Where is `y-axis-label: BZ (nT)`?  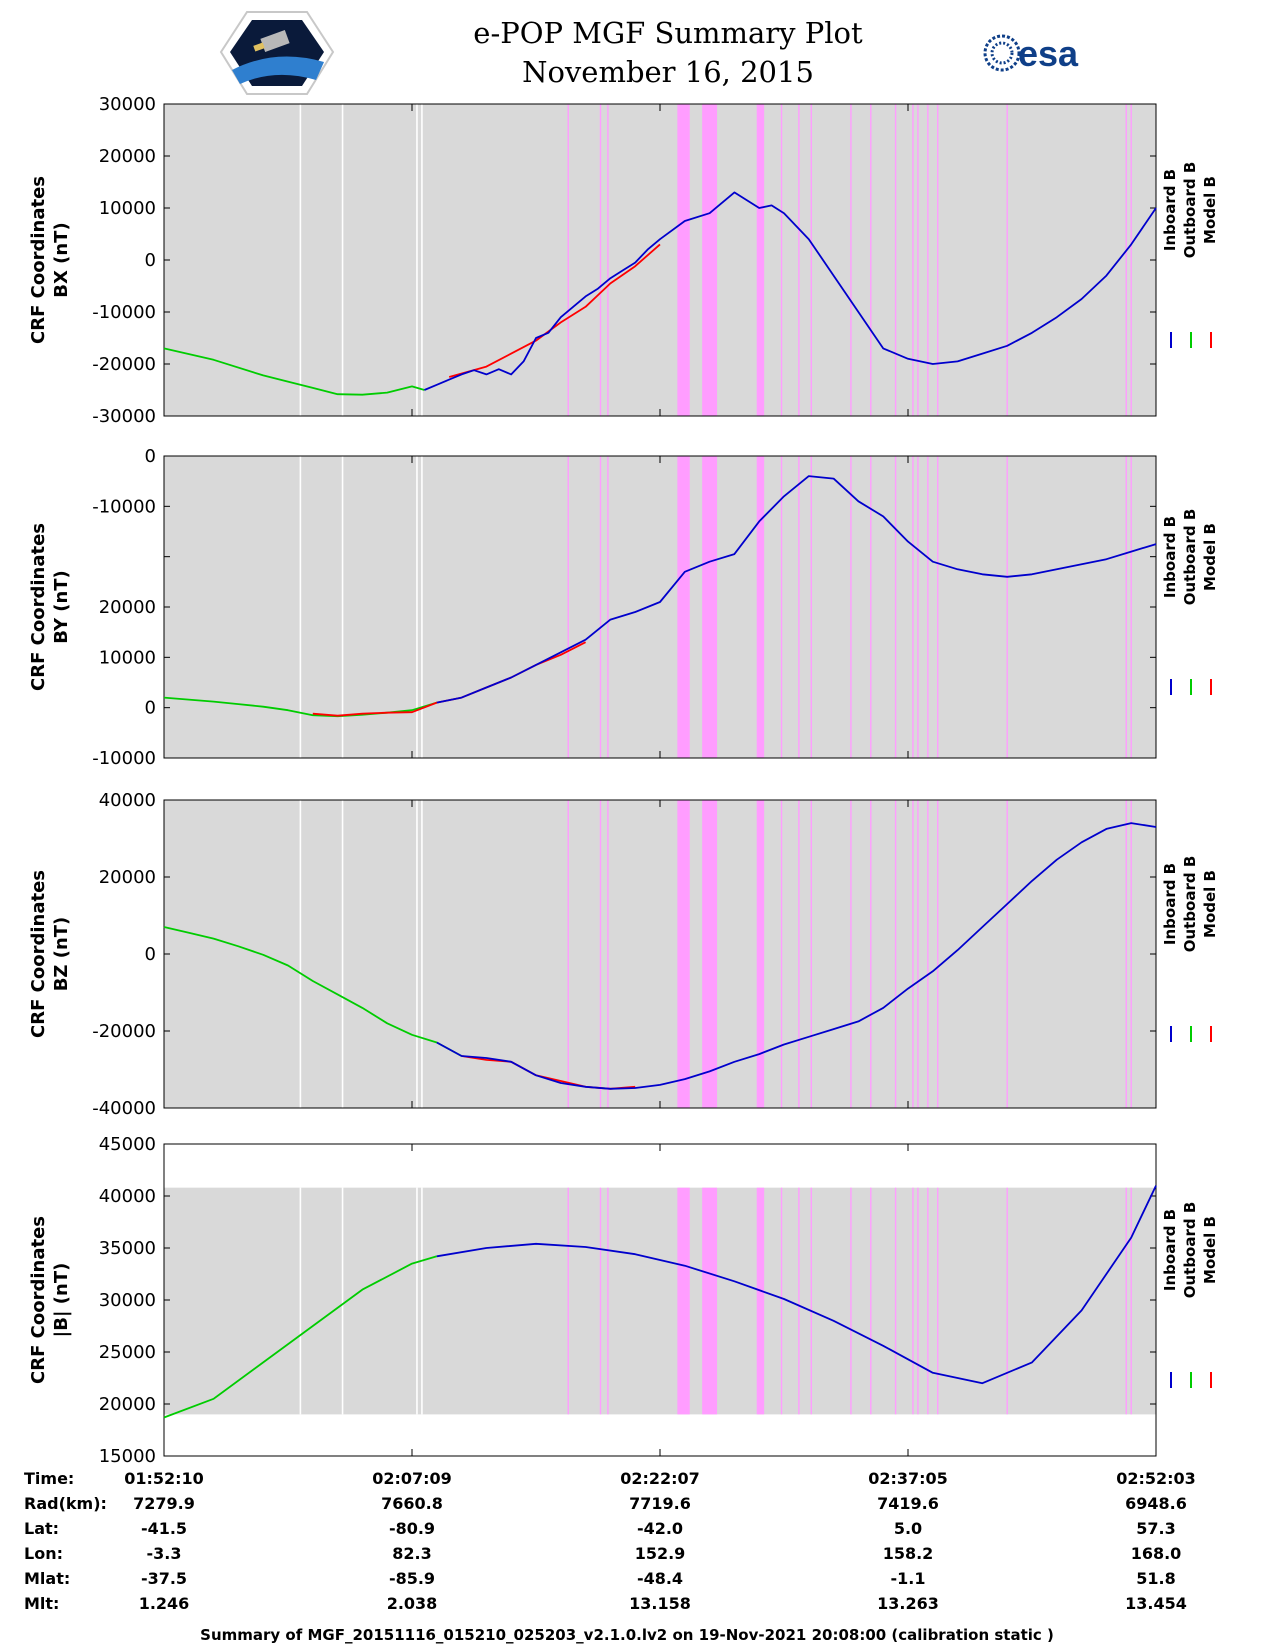 y-axis-label: BZ (nT) is located at coordinates (61, 954).